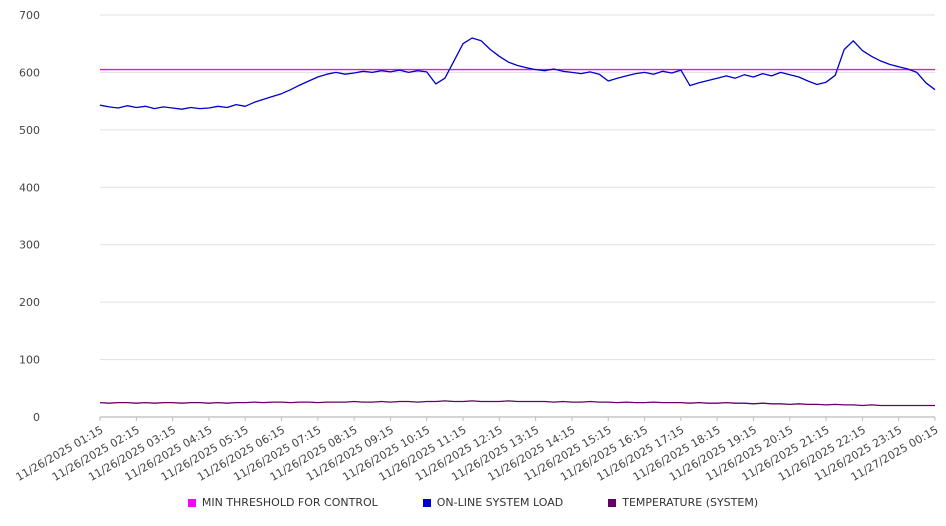  What do you see at coordinates (36, 417) in the screenshot?
I see `svg-text: 0` at bounding box center [36, 417].